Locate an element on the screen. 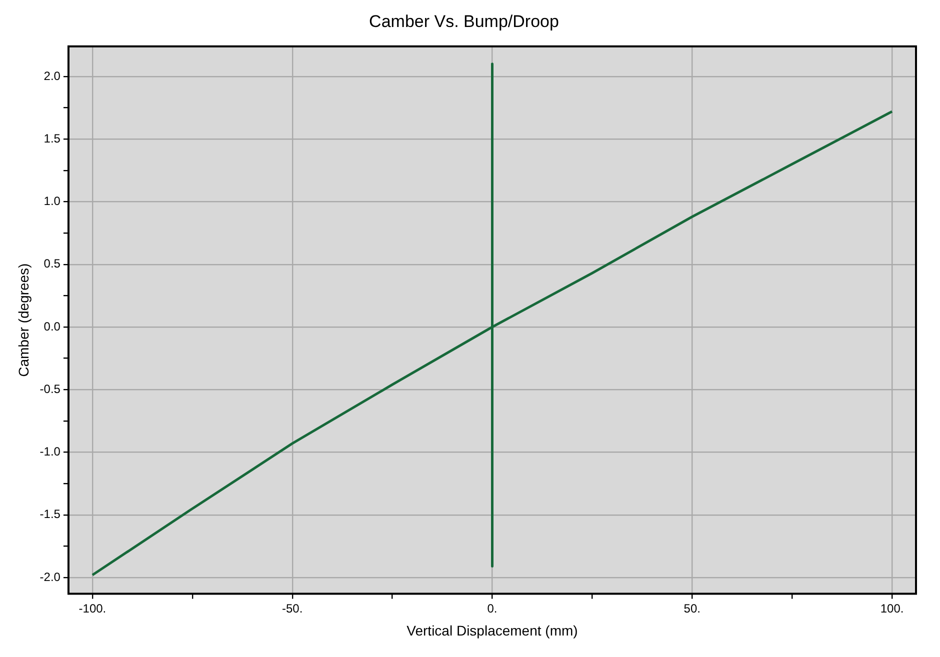 The height and width of the screenshot is (657, 940). x-tick-label: -100. is located at coordinates (92, 608).